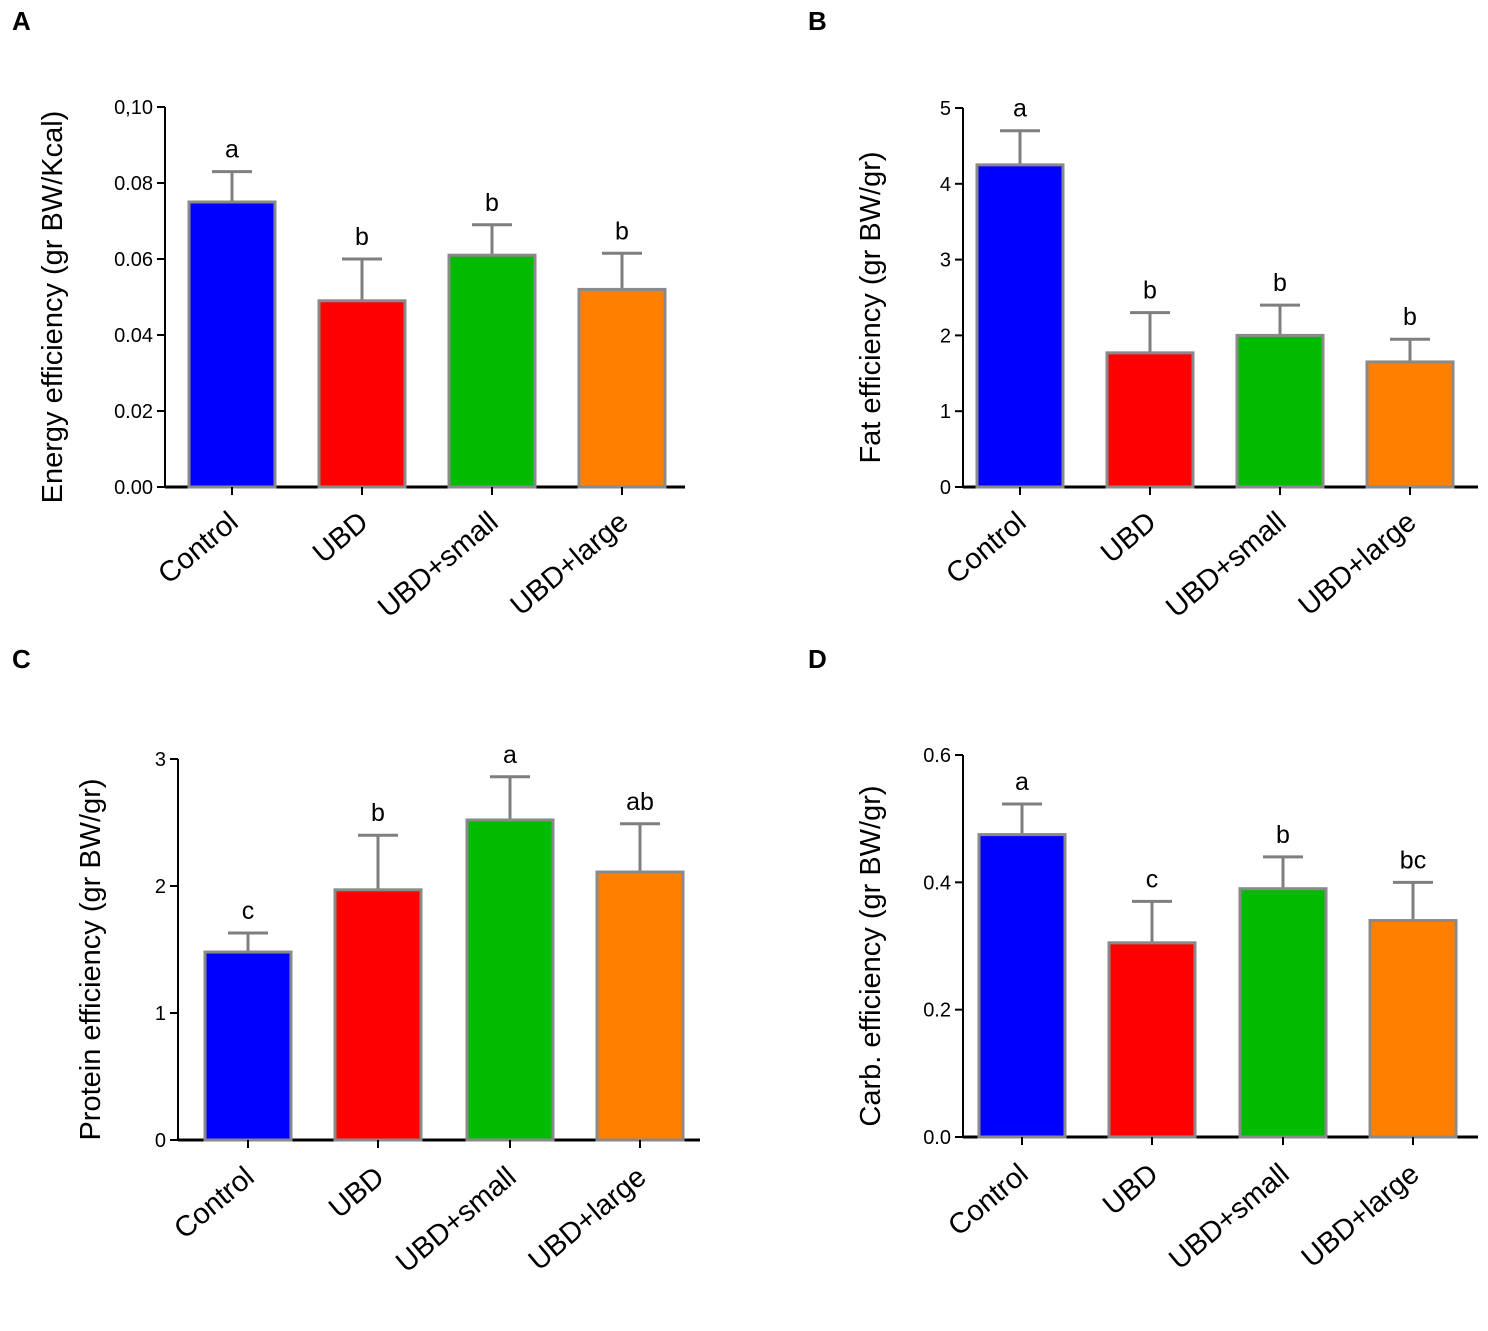 The image size is (1488, 1331). What do you see at coordinates (91, 959) in the screenshot?
I see `y-axis-label: Protein efficiency (gr BW/gr)` at bounding box center [91, 959].